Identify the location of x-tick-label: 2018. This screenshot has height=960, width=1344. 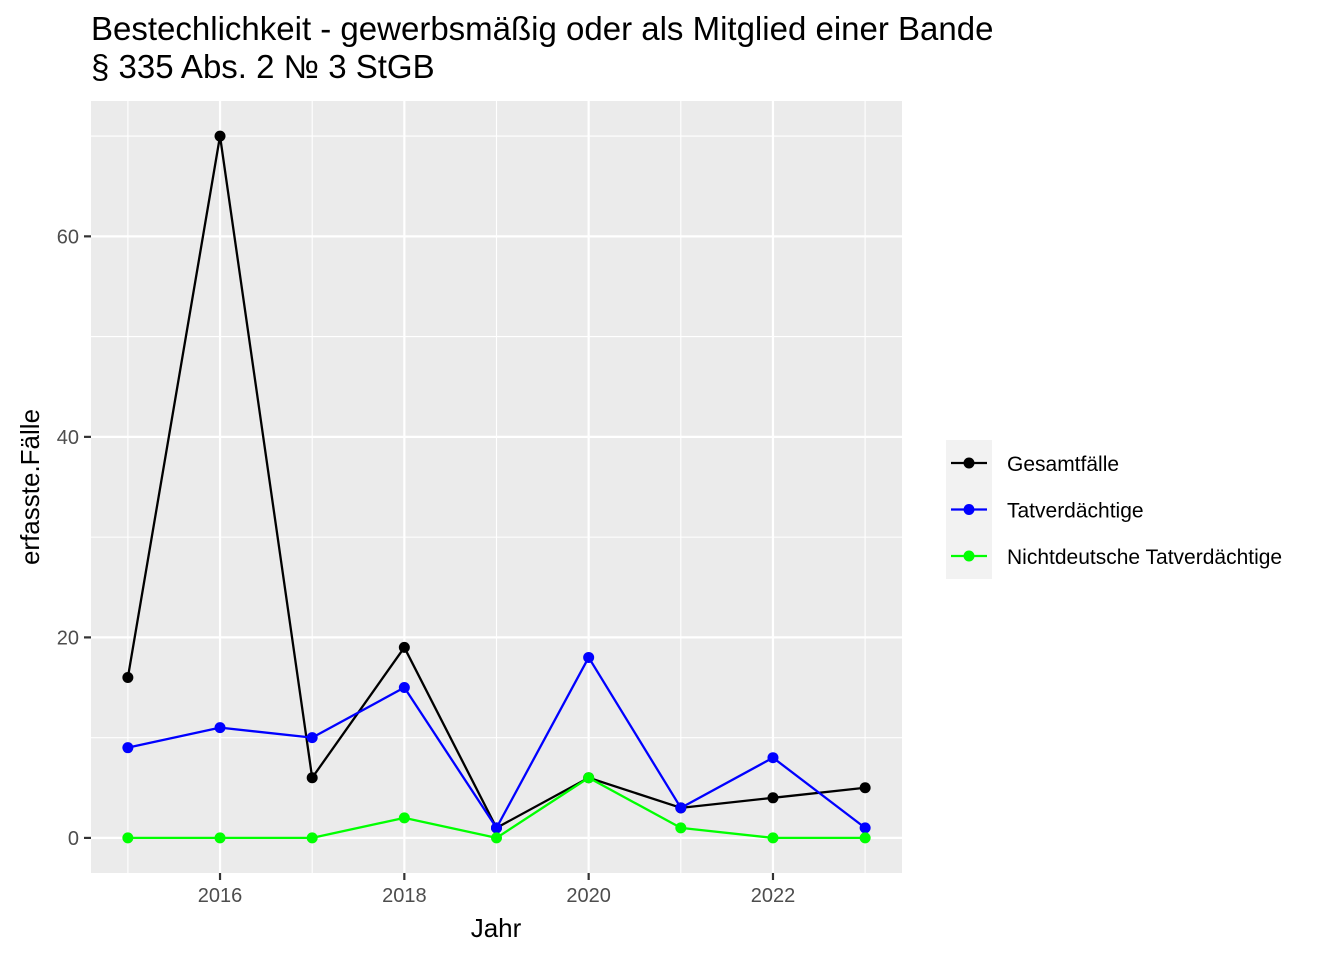
(404, 896).